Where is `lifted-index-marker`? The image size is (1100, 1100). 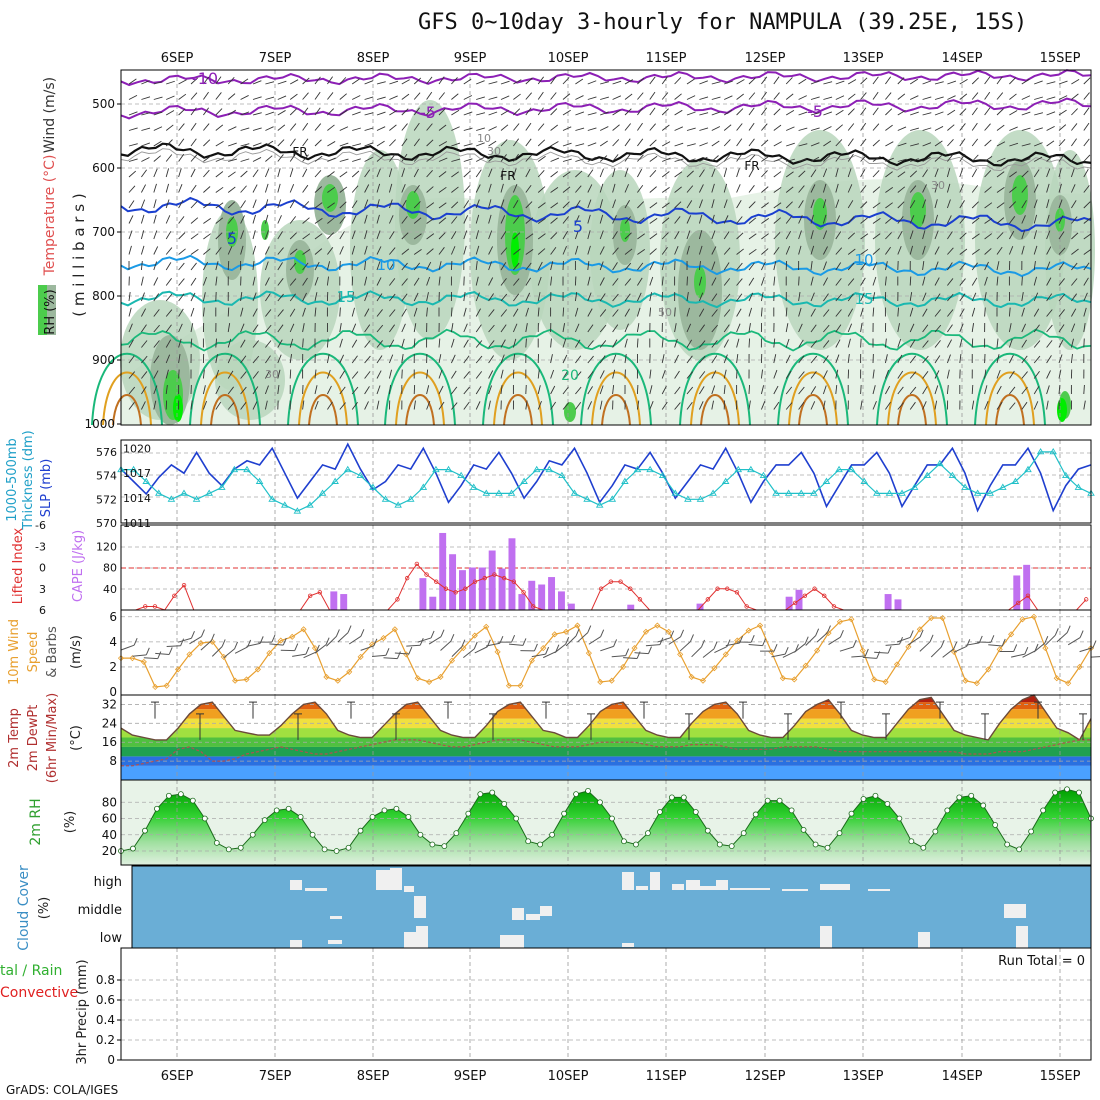 lifted-index-marker is located at coordinates (514, 581).